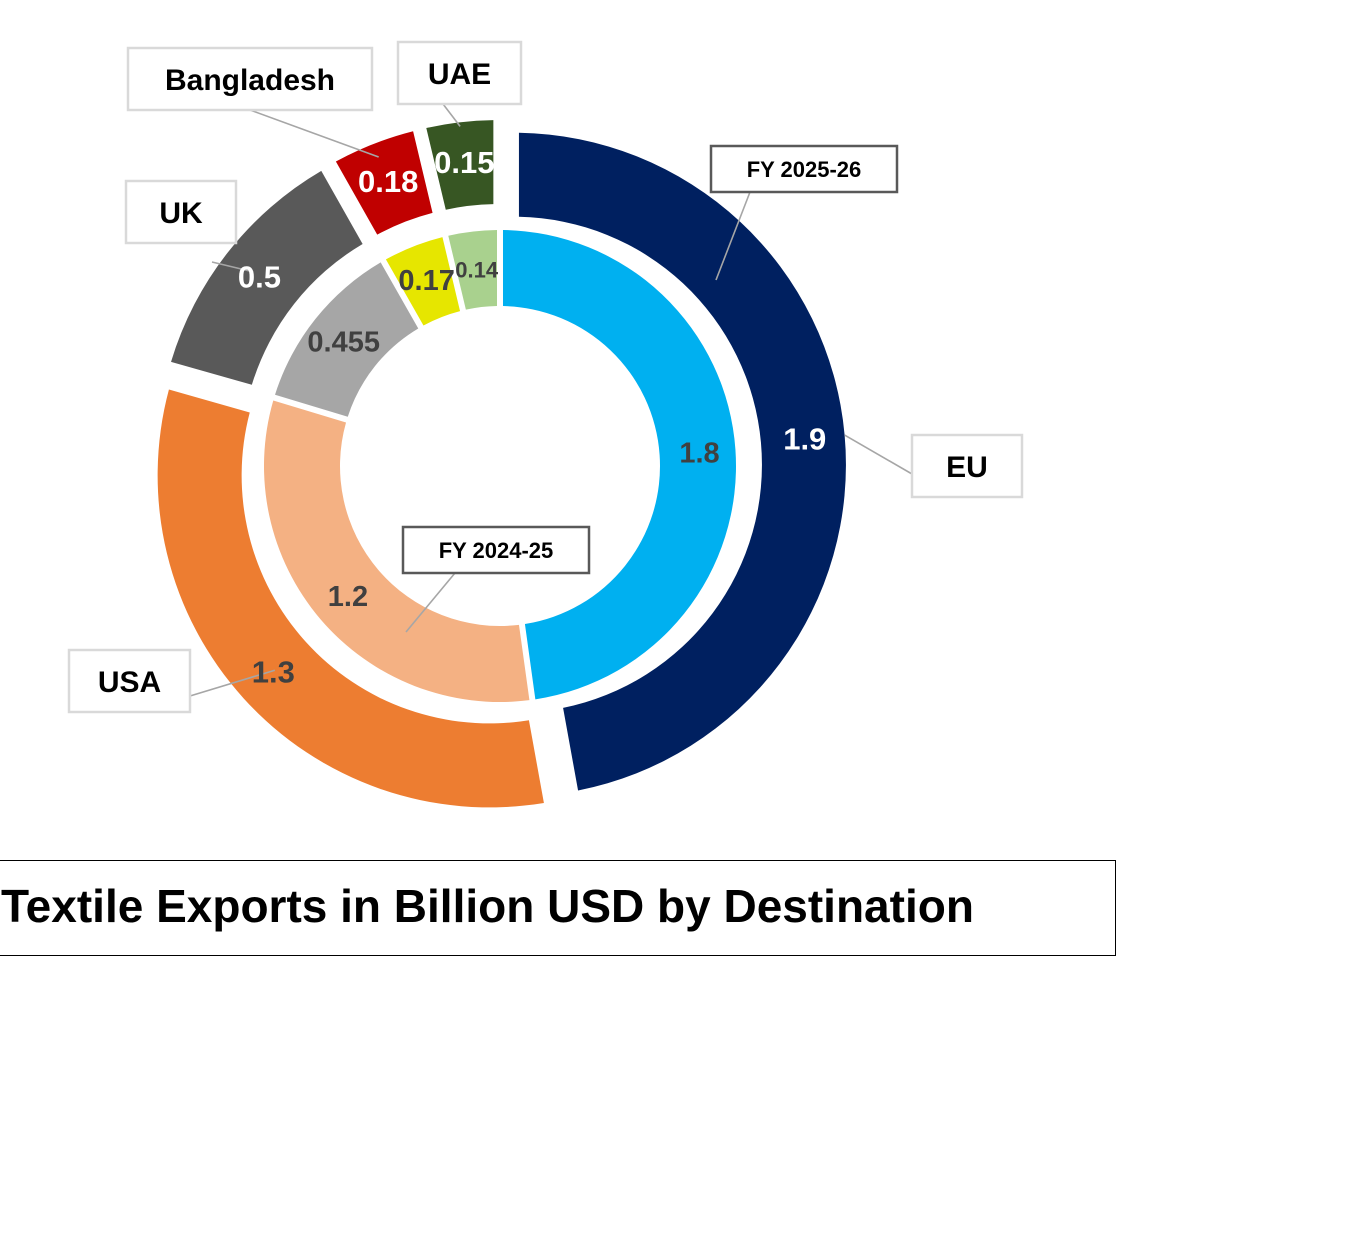 Image resolution: width=1368 pixels, height=1260 pixels. I want to click on category-label-box-bangladesh, so click(250, 79).